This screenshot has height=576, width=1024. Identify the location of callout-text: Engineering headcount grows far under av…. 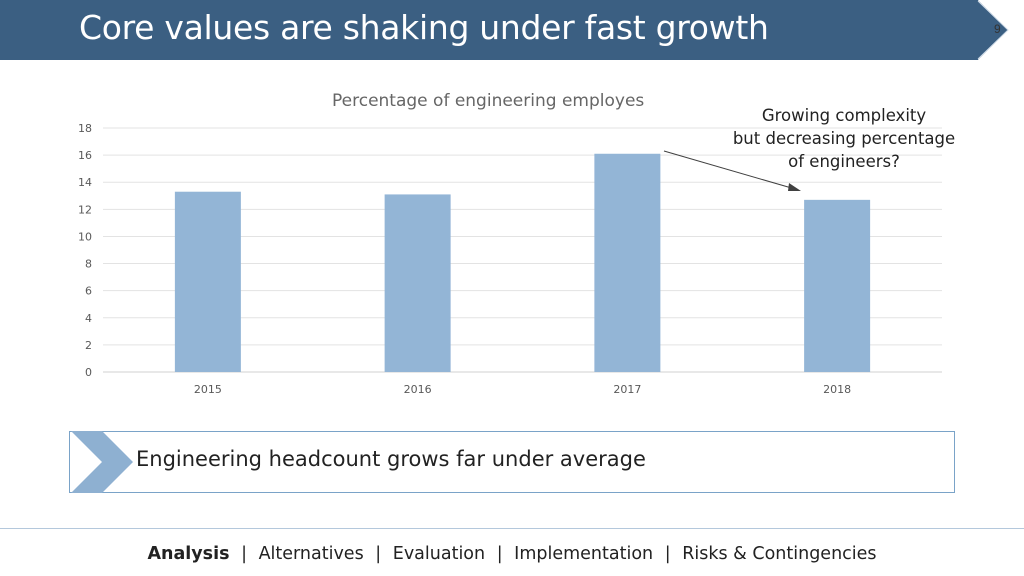
(391, 459).